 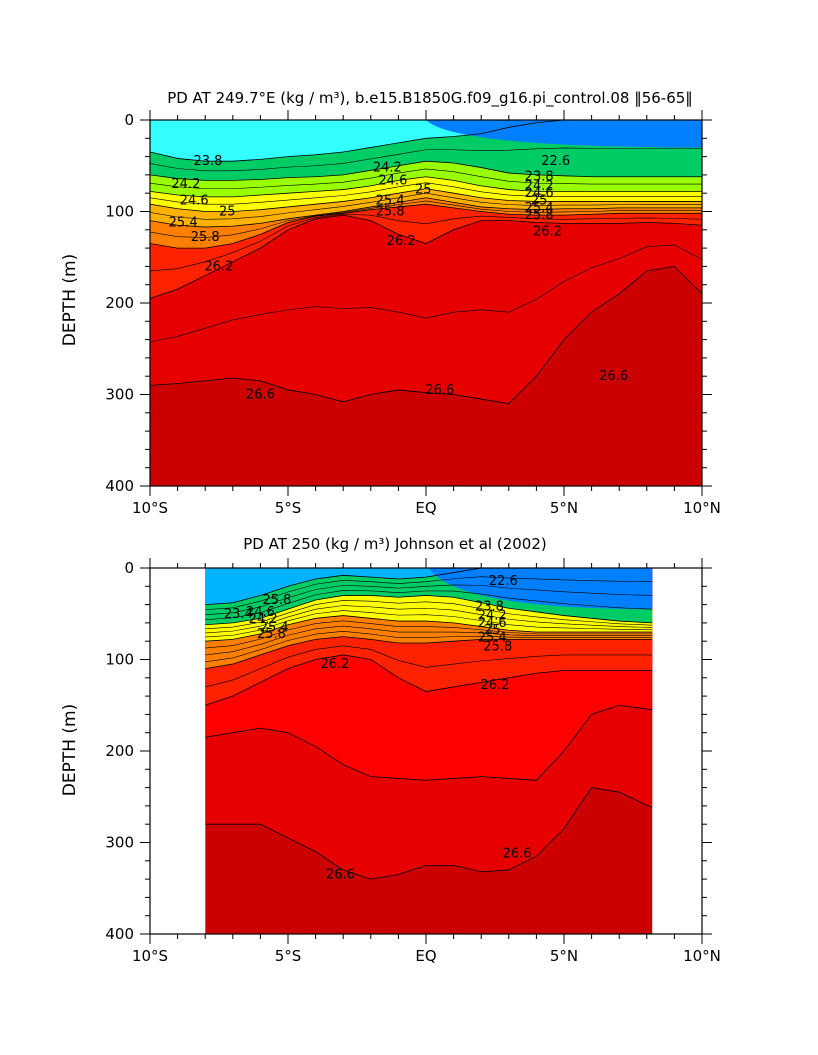 I want to click on y-tick-label: 300, so click(x=119, y=843).